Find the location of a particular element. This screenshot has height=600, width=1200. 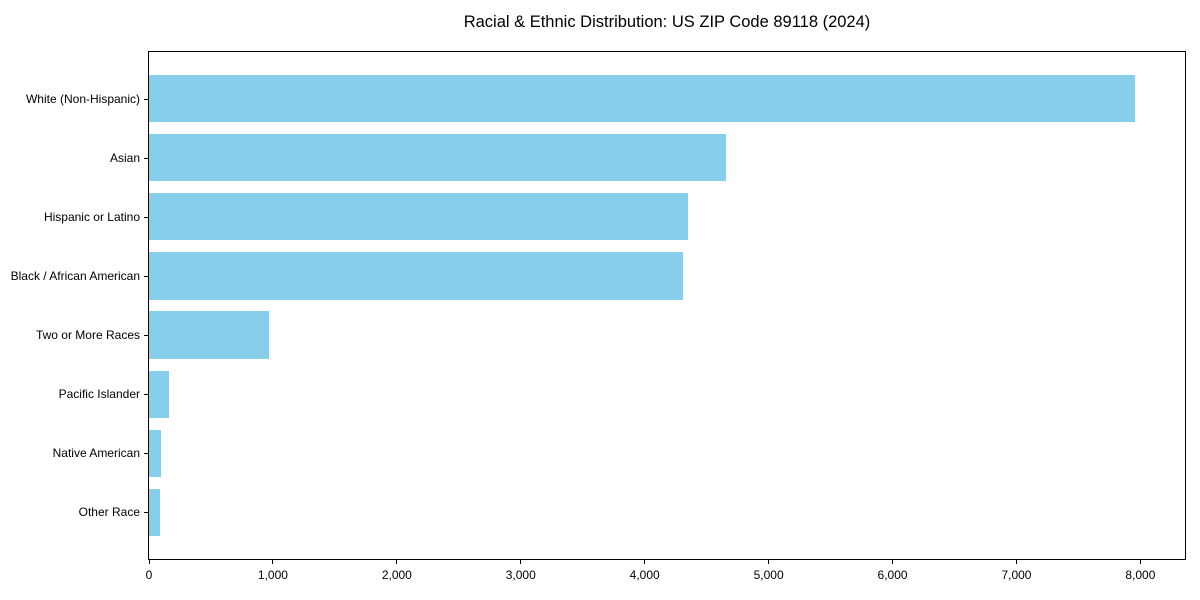

x-tick-label: 5,000 is located at coordinates (768, 575).